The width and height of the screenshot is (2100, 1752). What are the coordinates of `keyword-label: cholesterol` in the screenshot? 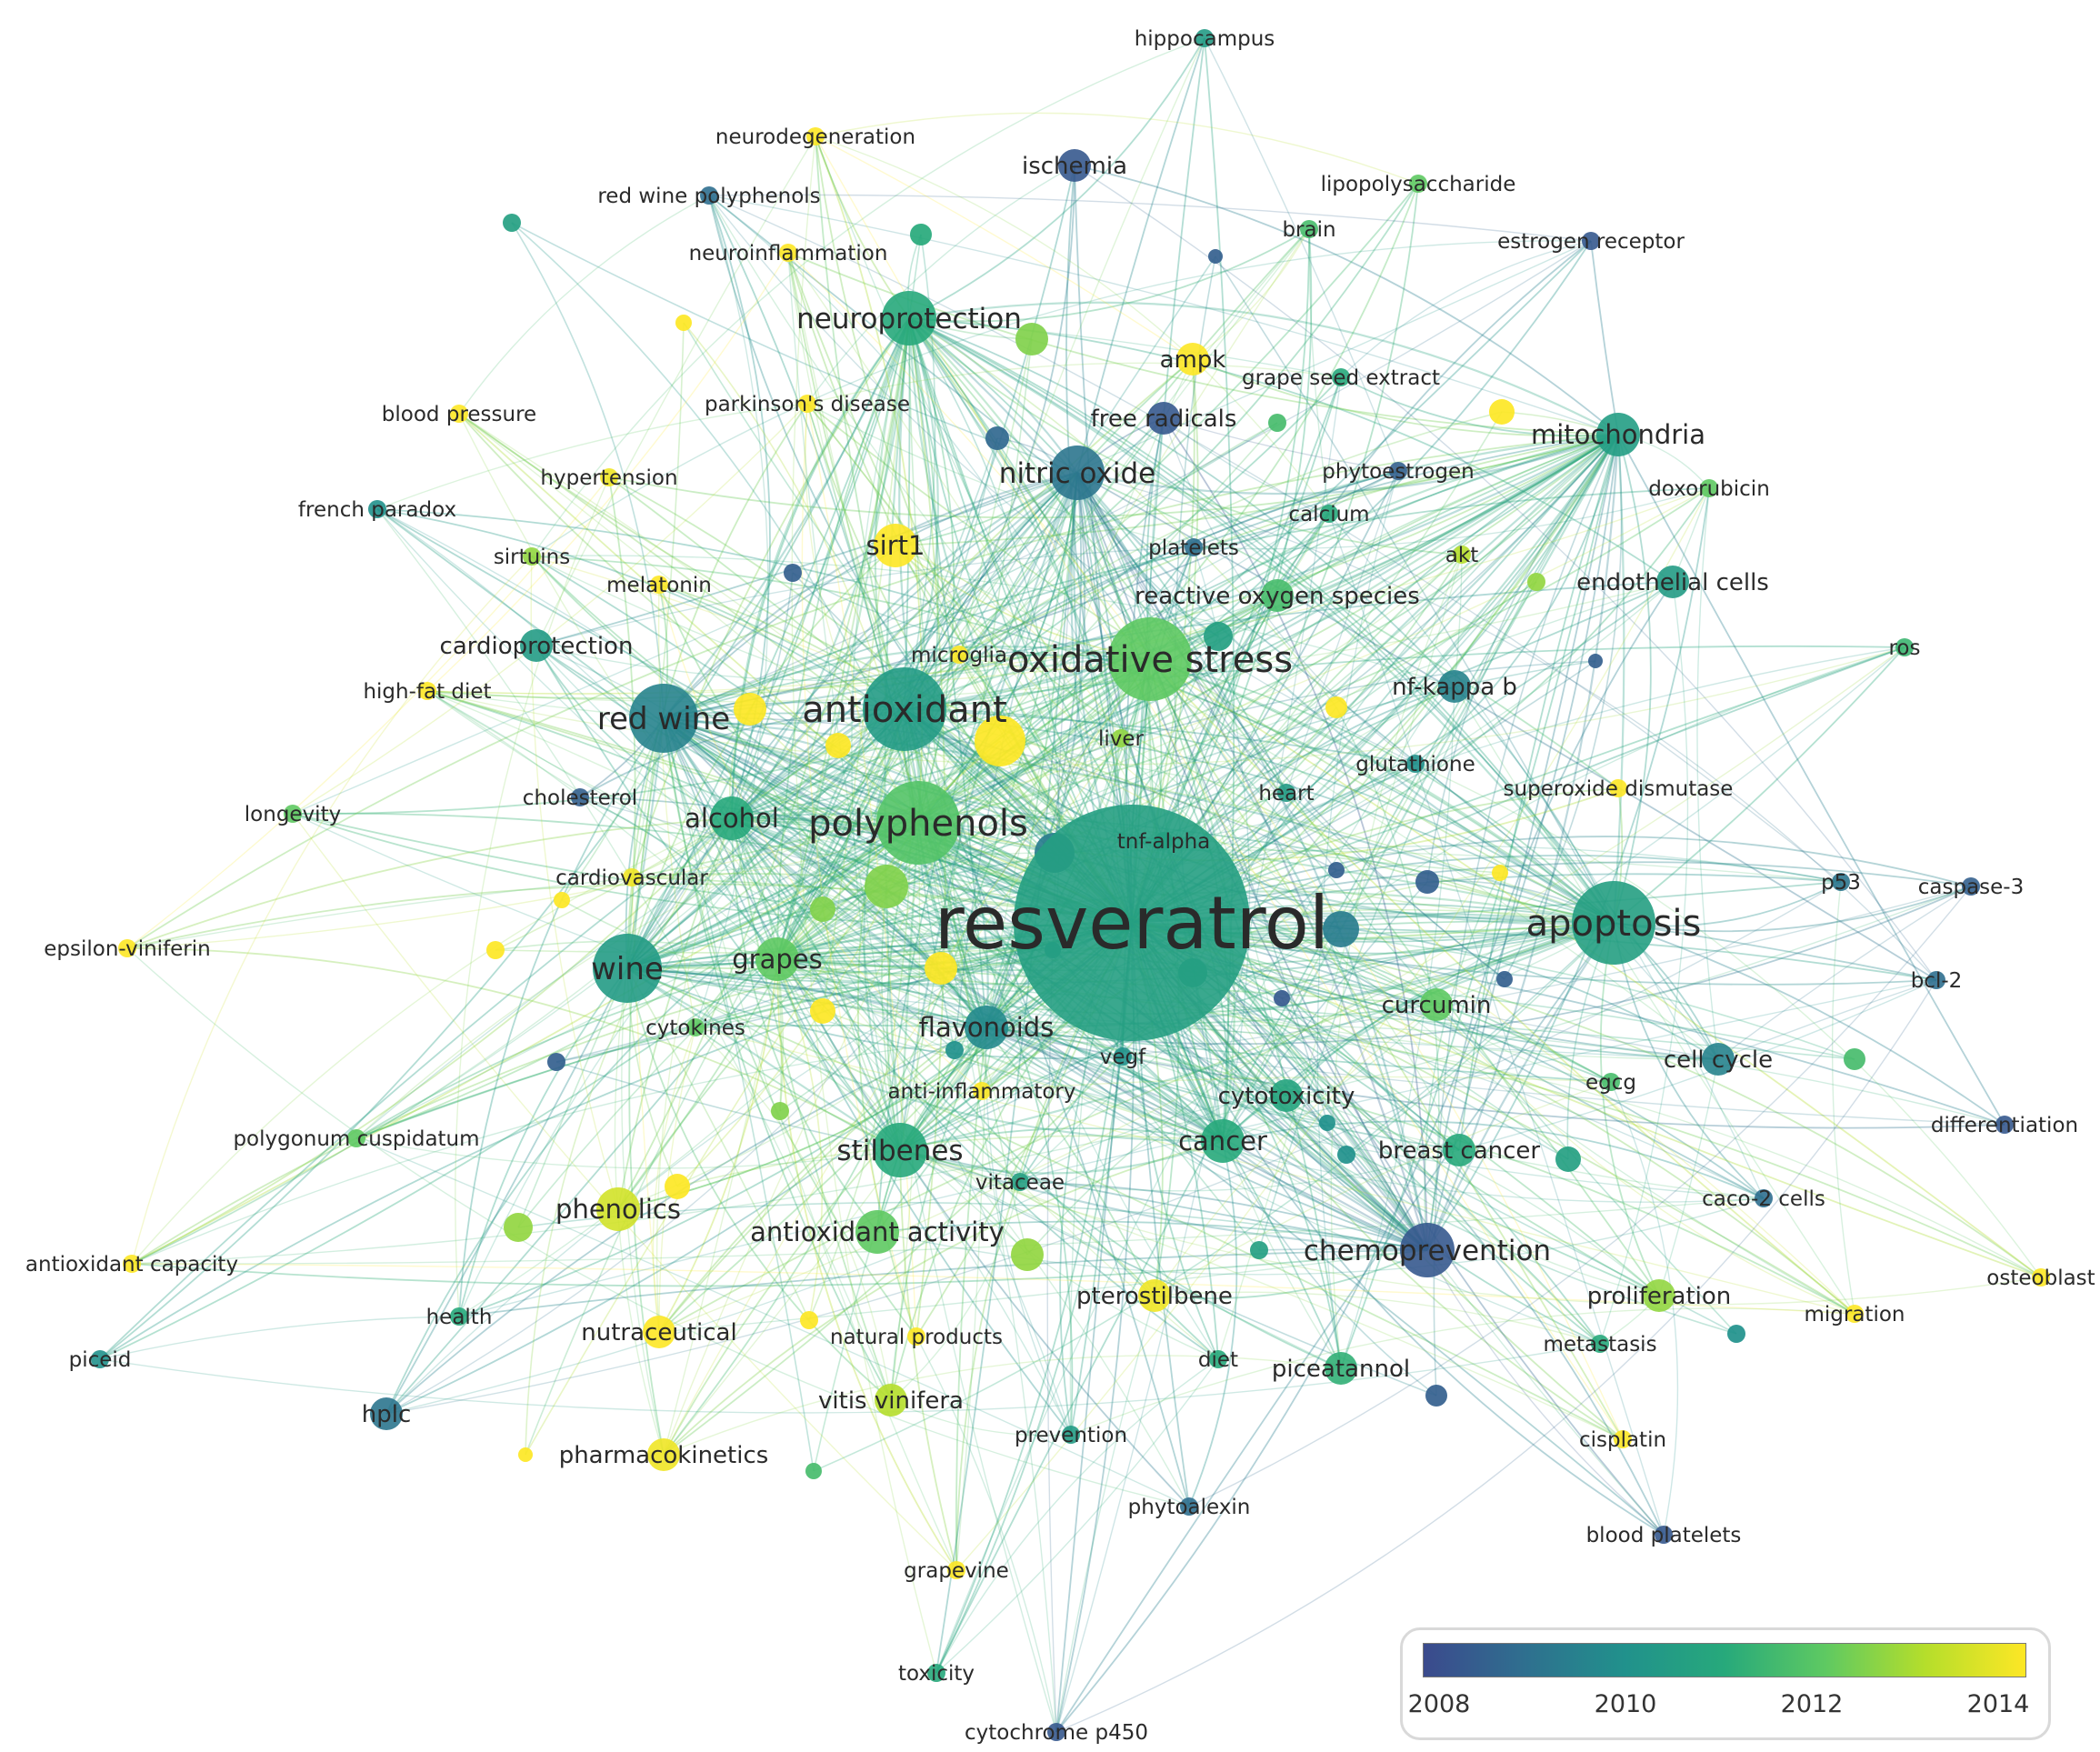 It's located at (580, 798).